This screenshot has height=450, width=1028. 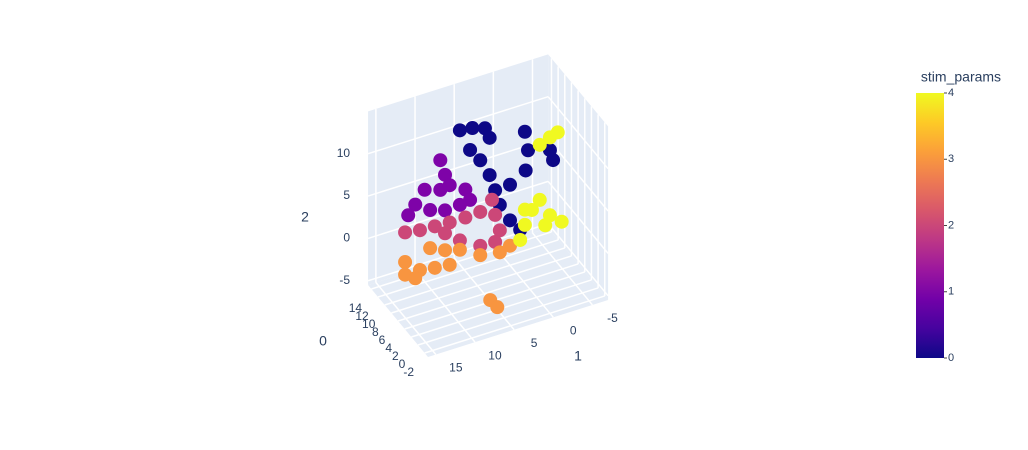 I want to click on y-tick-label: 8, so click(x=375, y=332).